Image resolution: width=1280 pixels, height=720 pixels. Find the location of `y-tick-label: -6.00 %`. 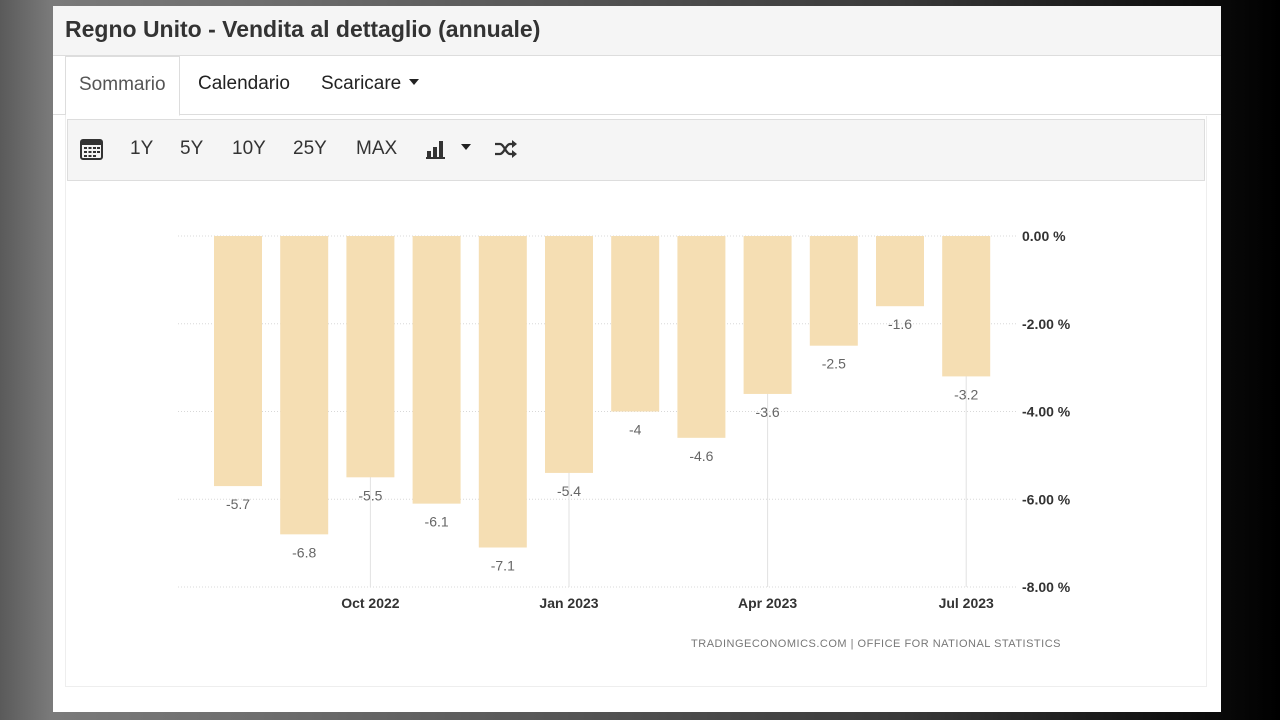

y-tick-label: -6.00 % is located at coordinates (1046, 499).